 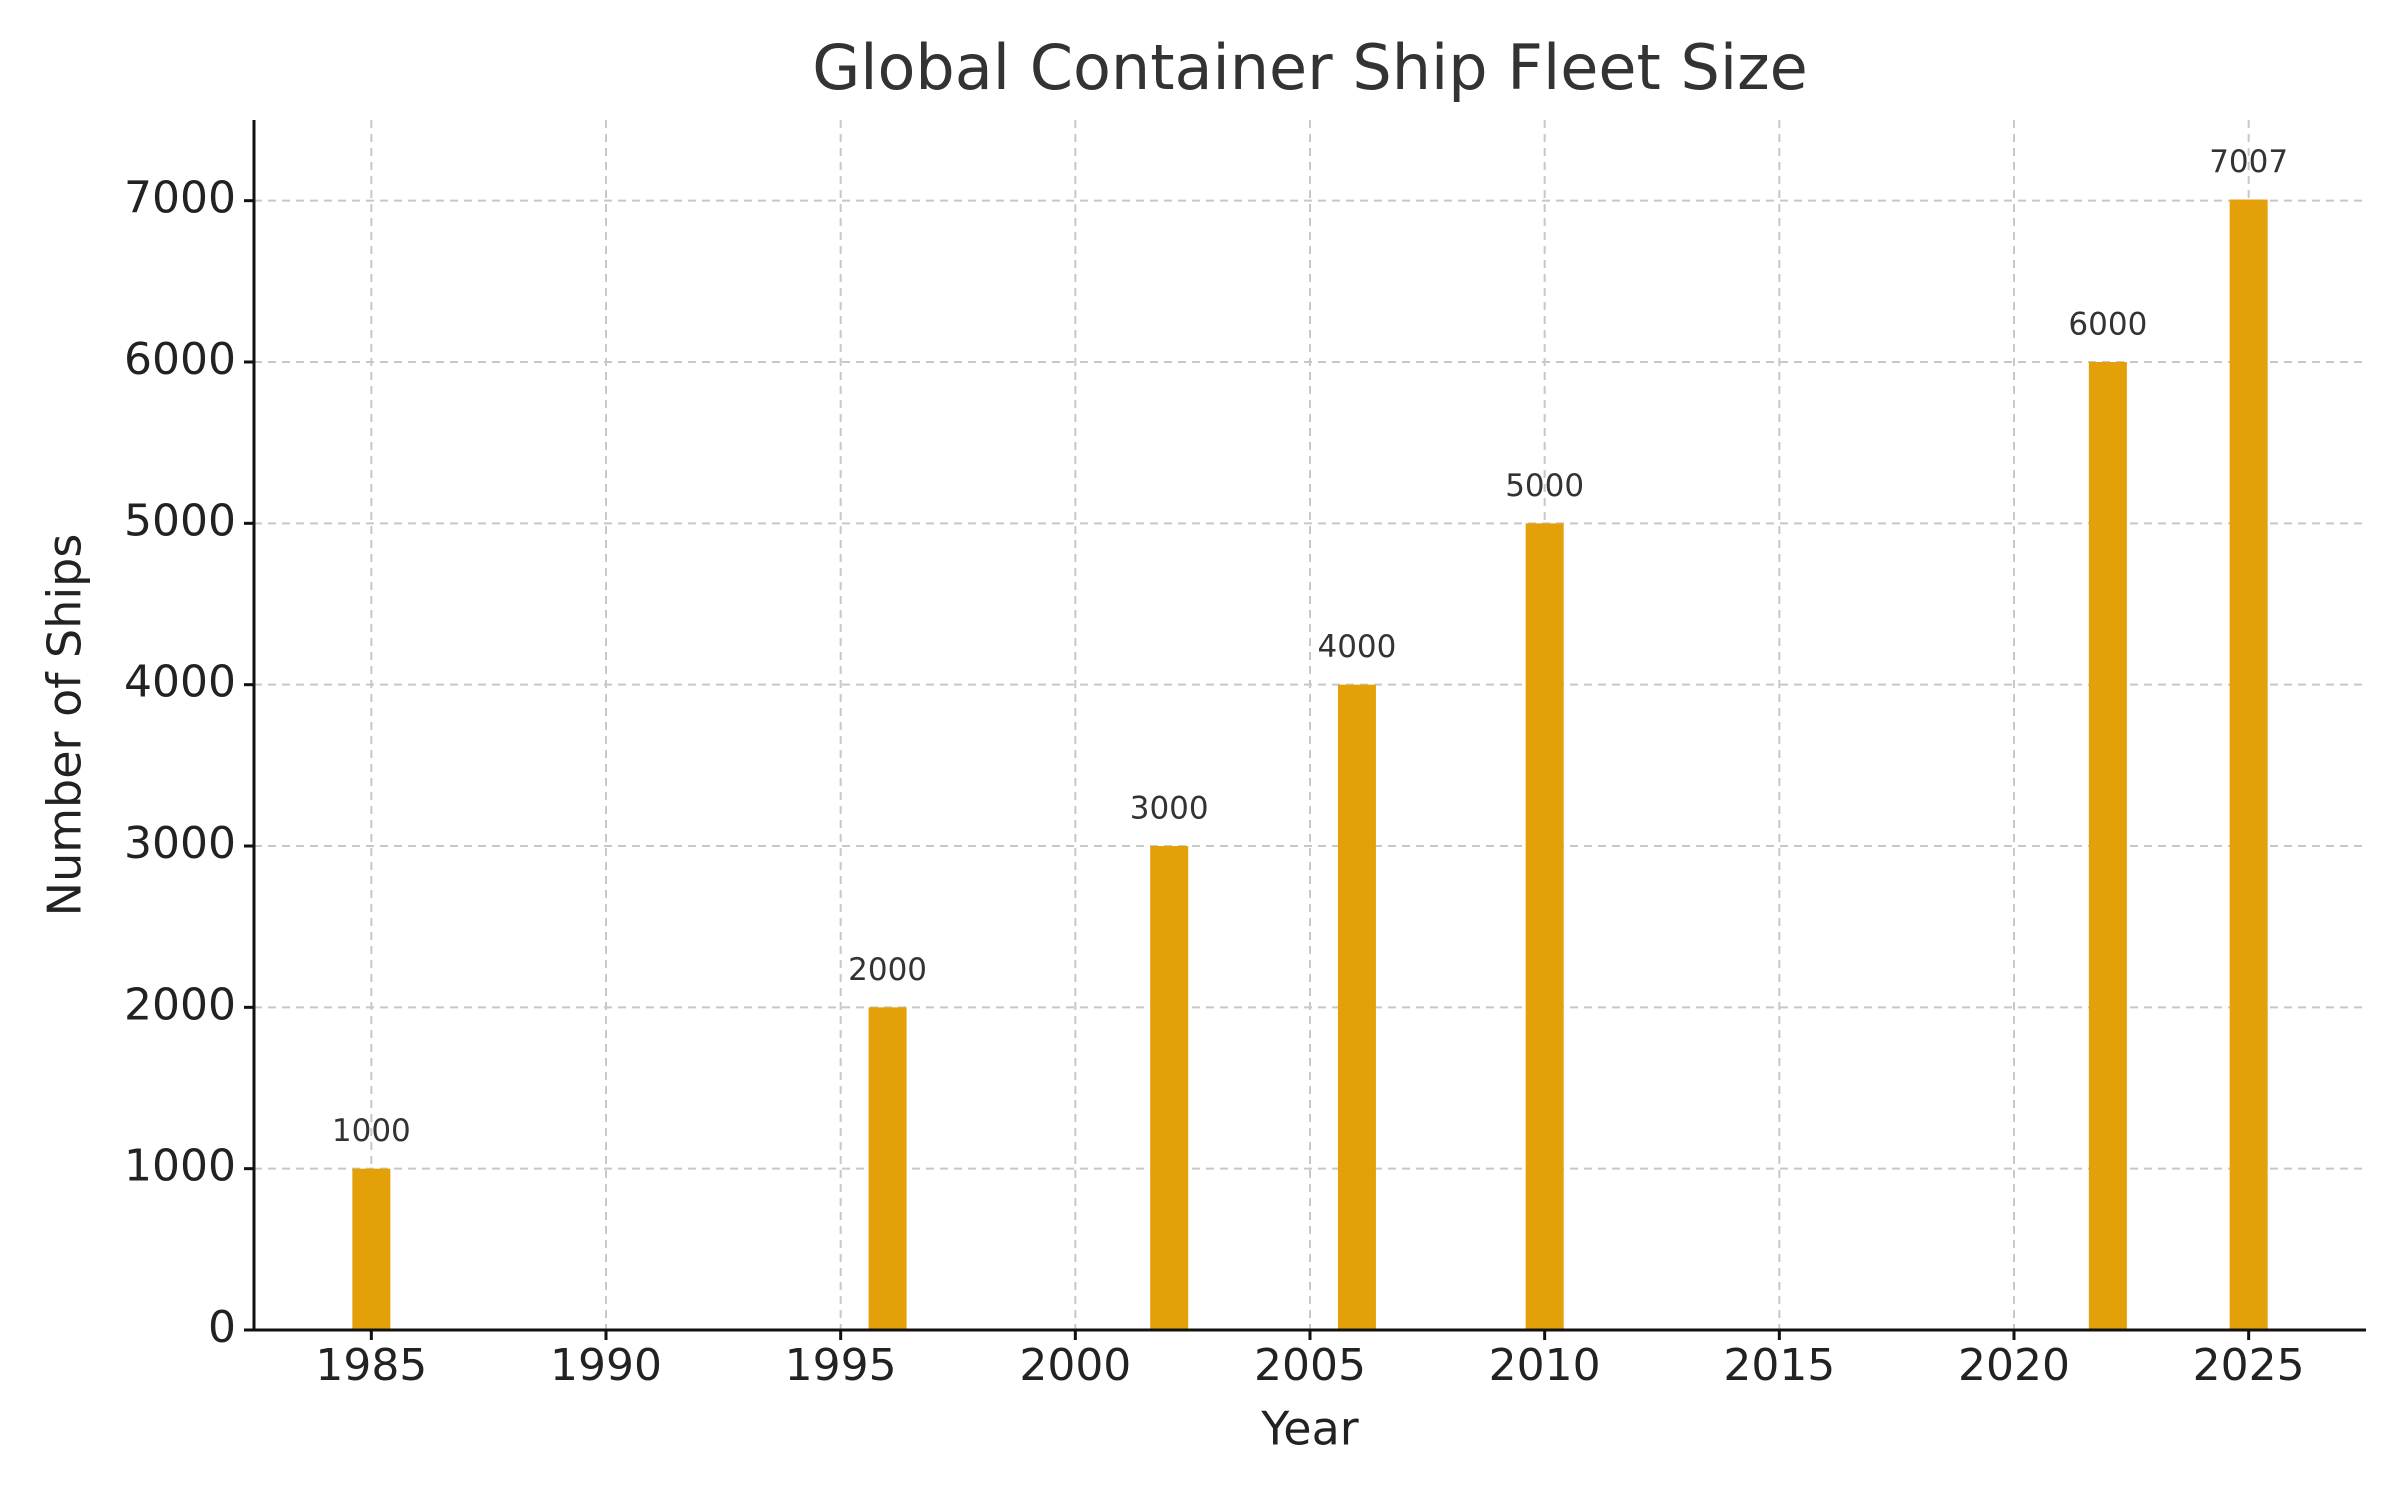 I want to click on x-tick-label: 2015, so click(x=1779, y=1365).